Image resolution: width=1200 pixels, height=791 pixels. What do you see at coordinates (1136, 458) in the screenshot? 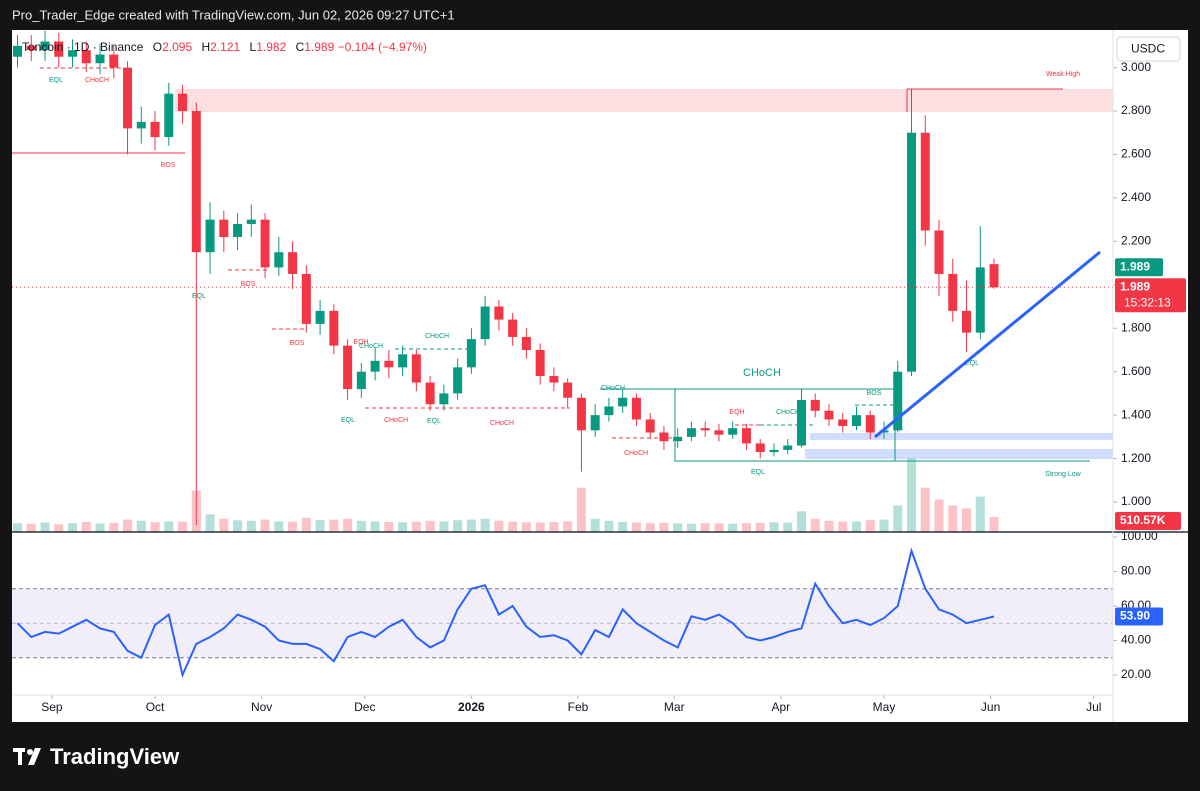
I see `price-tick-label: 1.200` at bounding box center [1136, 458].